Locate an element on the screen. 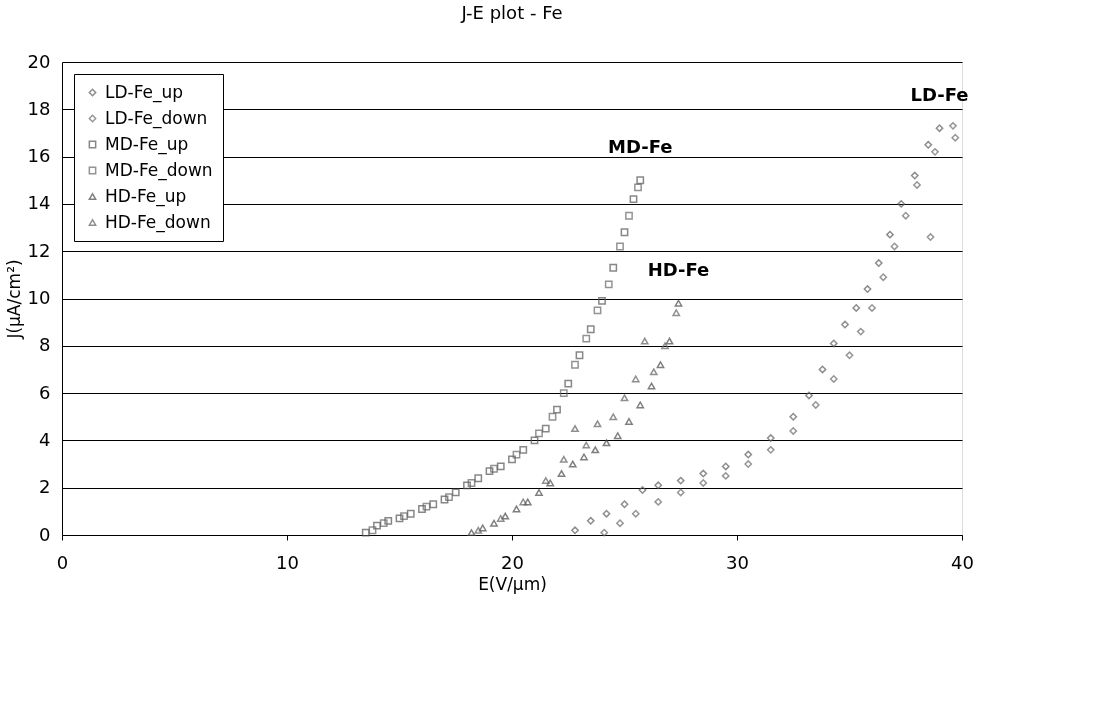 This screenshot has height=712, width=1096. y-tick-label: 8 is located at coordinates (45, 345).